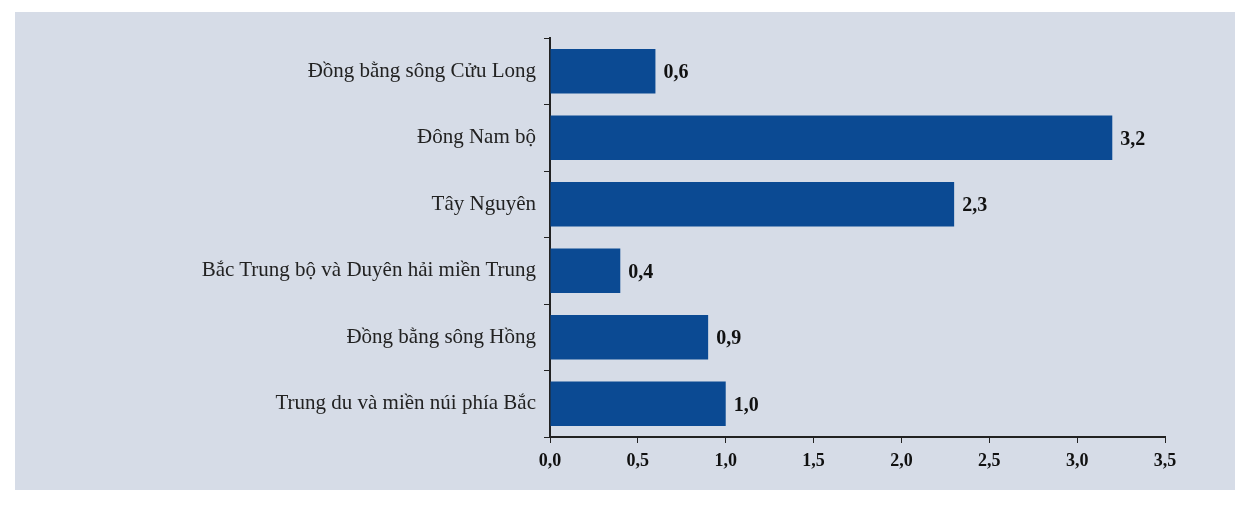  What do you see at coordinates (1133, 137) in the screenshot?
I see `data-label: 3,2` at bounding box center [1133, 137].